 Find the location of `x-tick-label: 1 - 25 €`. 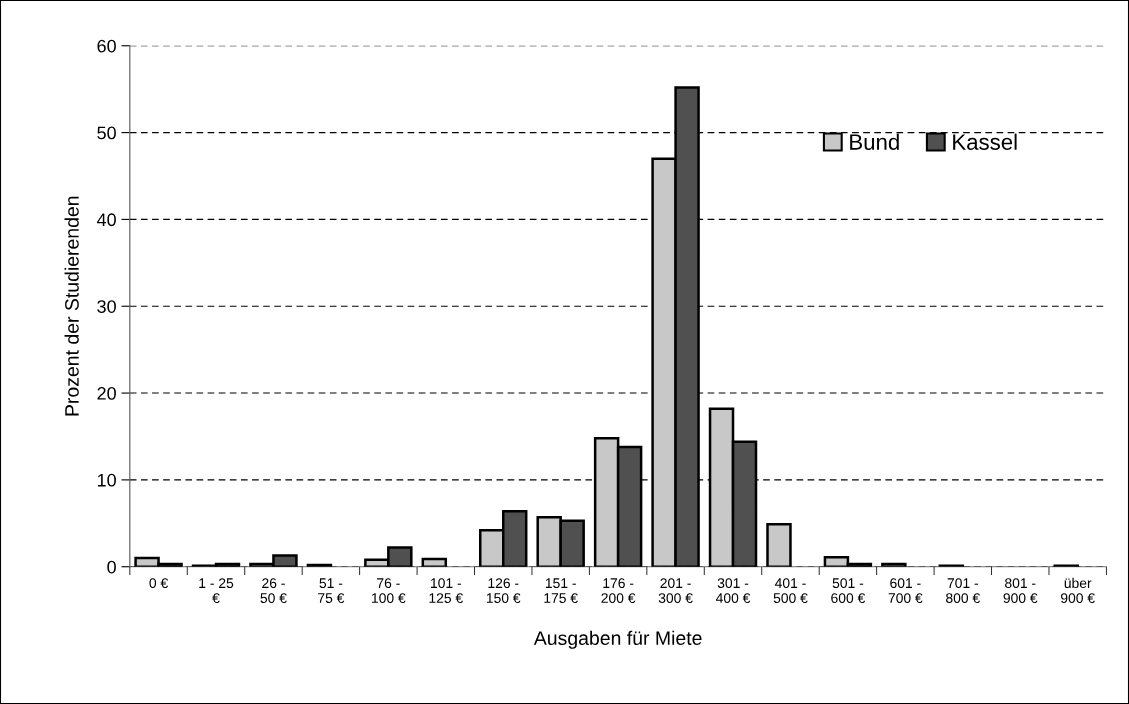

x-tick-label: 1 - 25 € is located at coordinates (216, 590).